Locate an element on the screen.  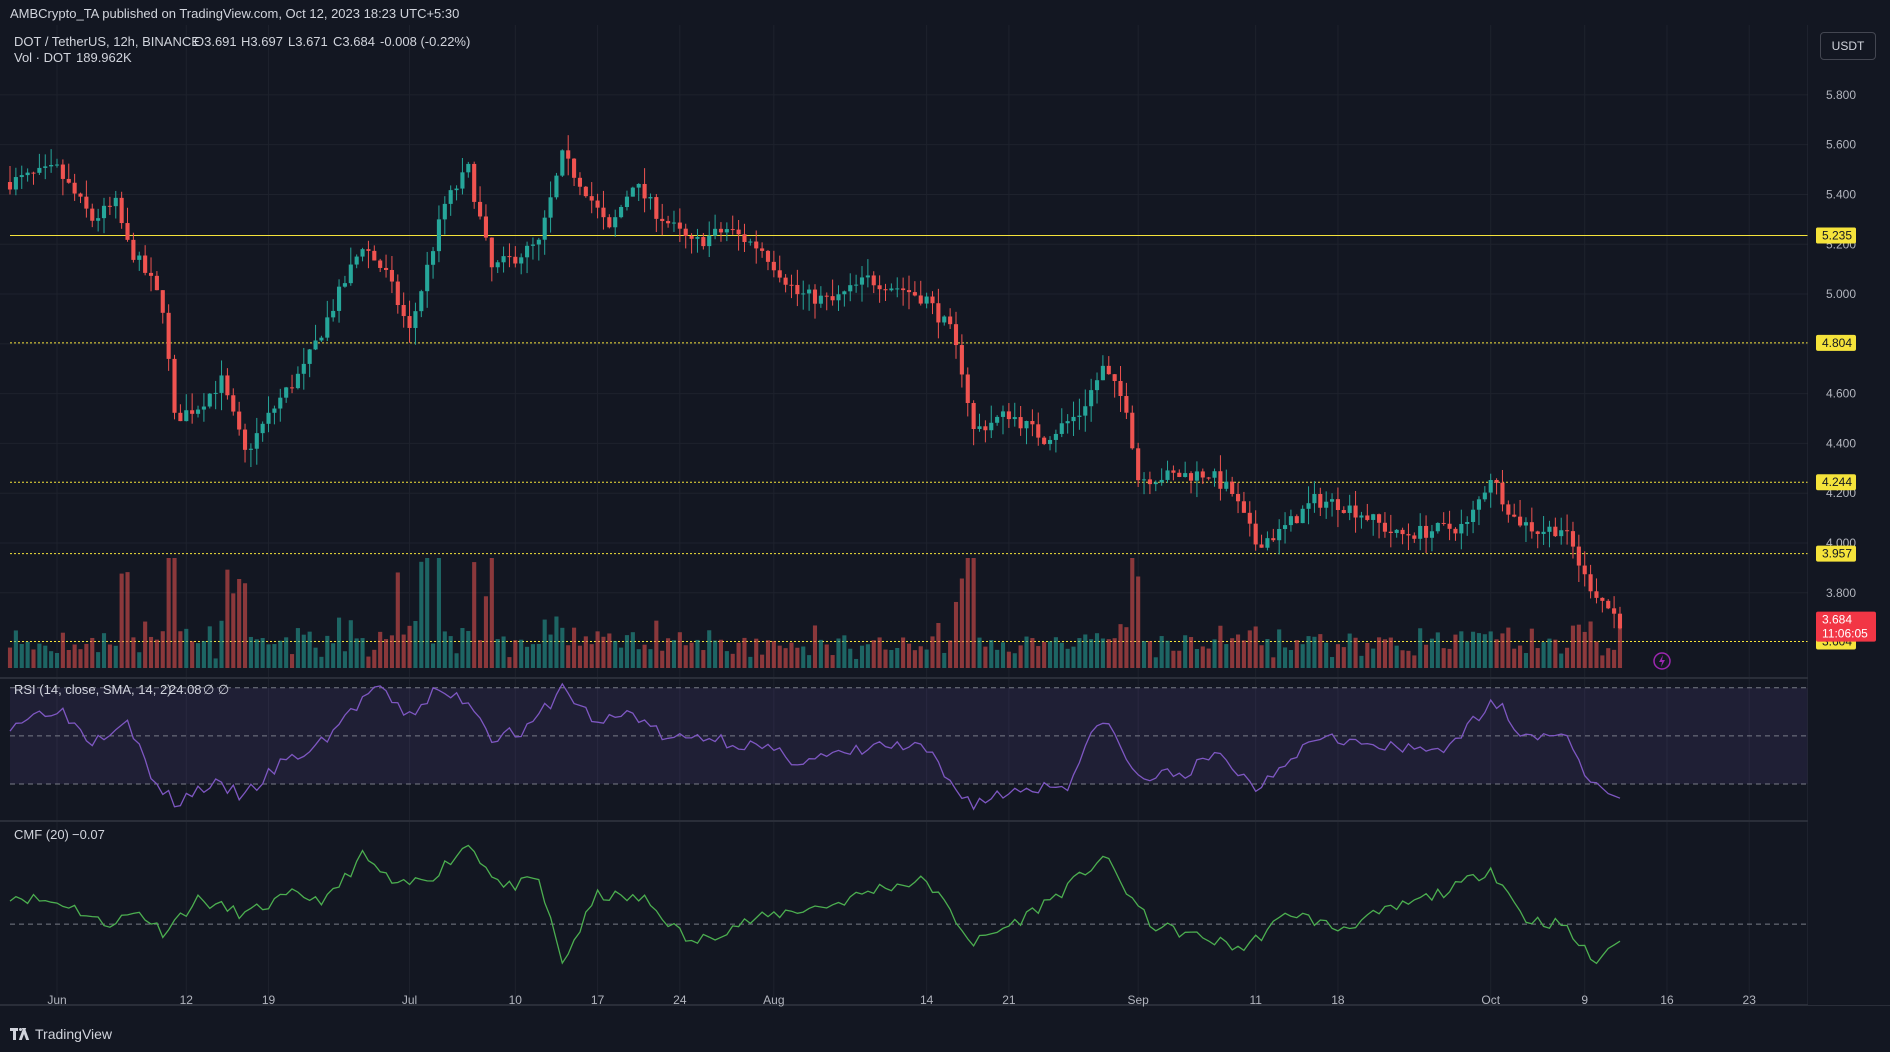
time-axis: Jun 12 19 Jul 10 17 24 Aug 14 21 Sep 11 18 Oct 9 16 23 is located at coordinates (901, 1000).